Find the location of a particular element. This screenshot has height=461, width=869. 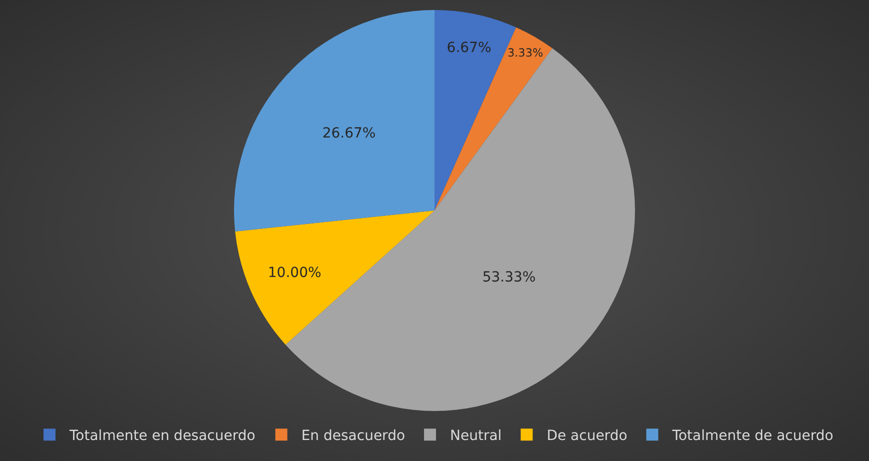

legend-label: Totalmente en desacuerdo is located at coordinates (162, 436).